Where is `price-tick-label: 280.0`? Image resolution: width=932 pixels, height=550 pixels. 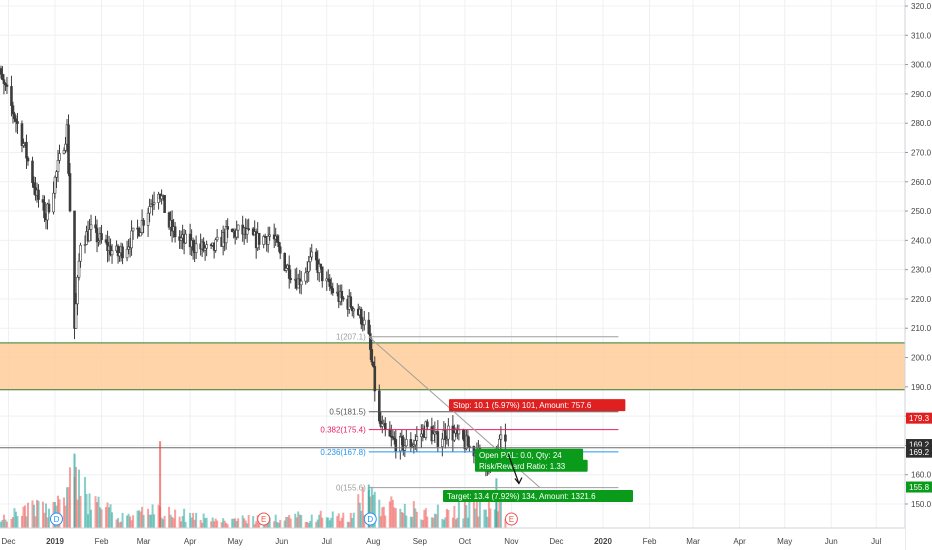 price-tick-label: 280.0 is located at coordinates (921, 123).